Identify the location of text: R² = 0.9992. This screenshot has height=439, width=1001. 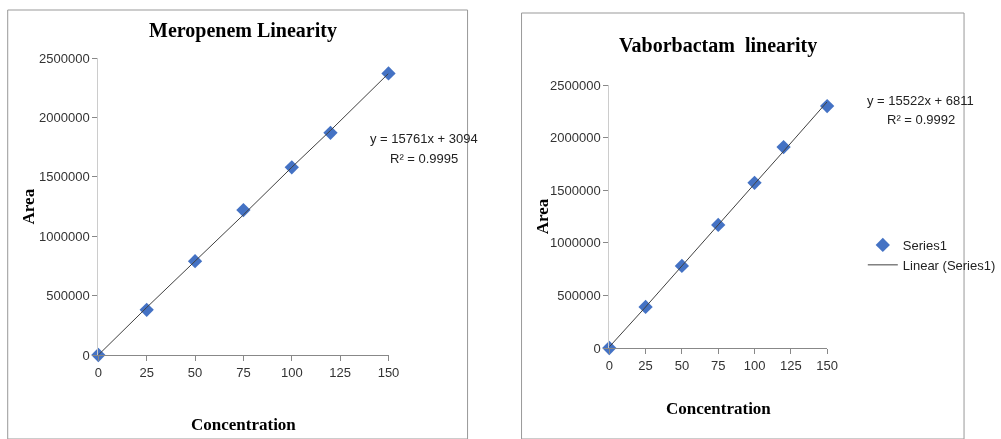
(921, 119).